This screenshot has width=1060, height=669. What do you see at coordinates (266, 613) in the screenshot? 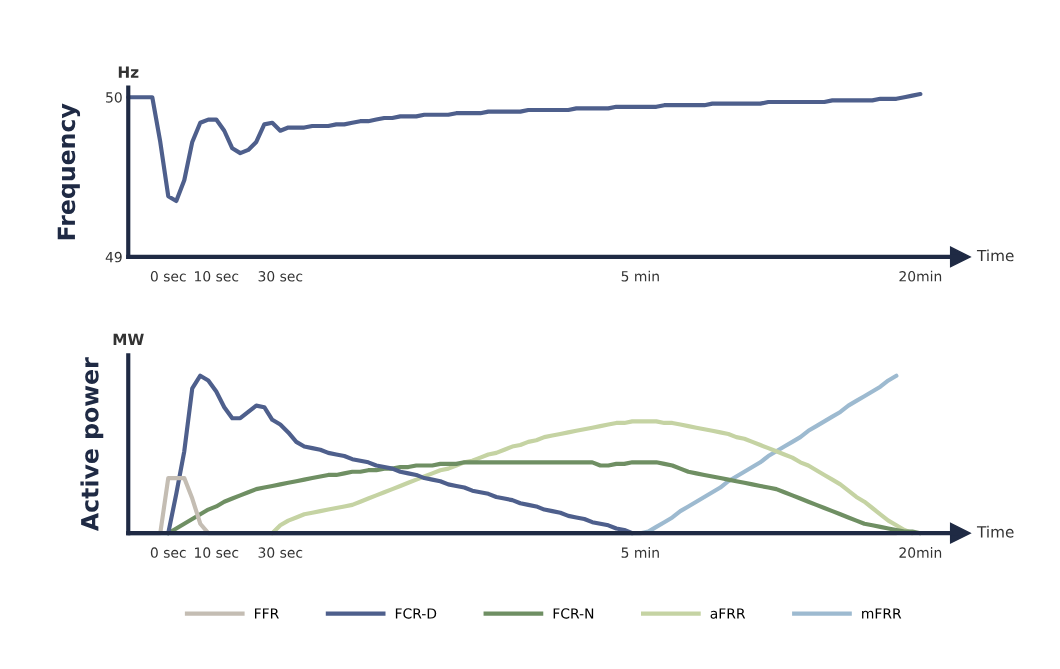
I see `legend-label: FFR` at bounding box center [266, 613].